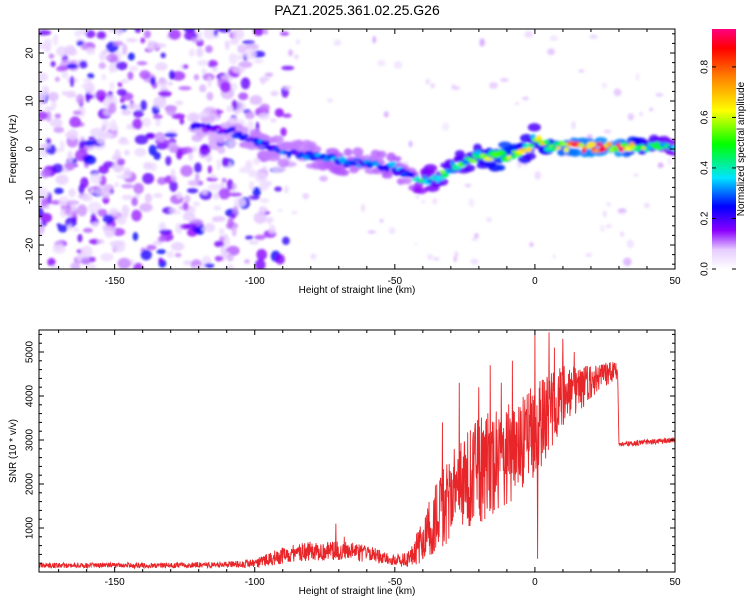 The height and width of the screenshot is (600, 750). Describe the element at coordinates (30, 527) in the screenshot. I see `y-tick-label: 1000` at that location.